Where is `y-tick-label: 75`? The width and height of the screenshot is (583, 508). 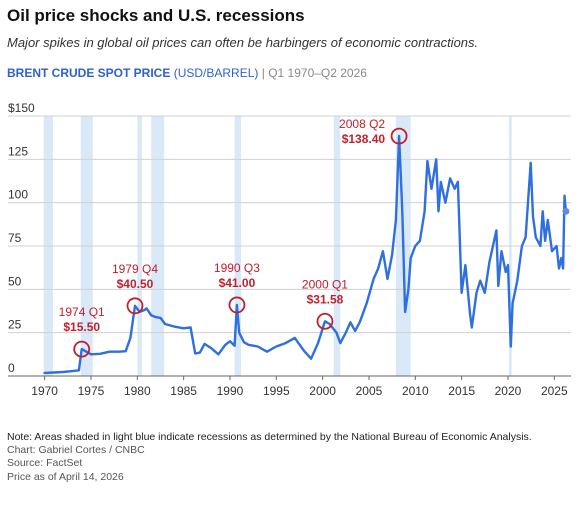 y-tick-label: 75 is located at coordinates (15, 238).